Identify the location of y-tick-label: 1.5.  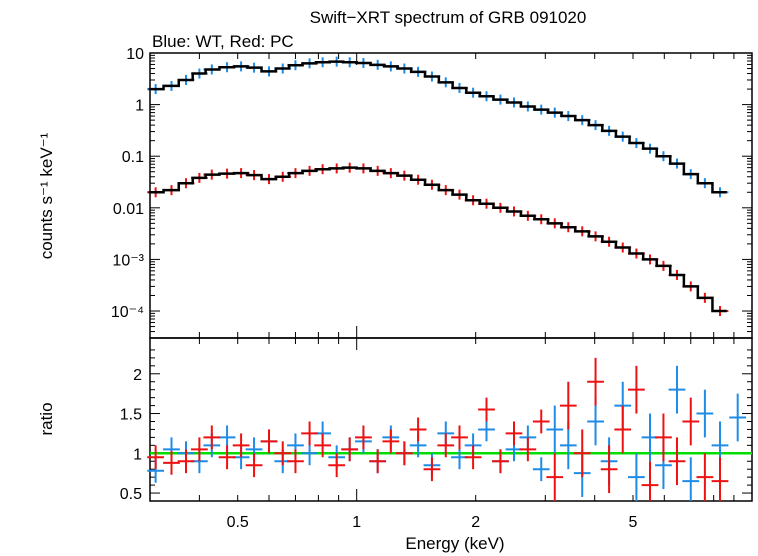
(131, 415).